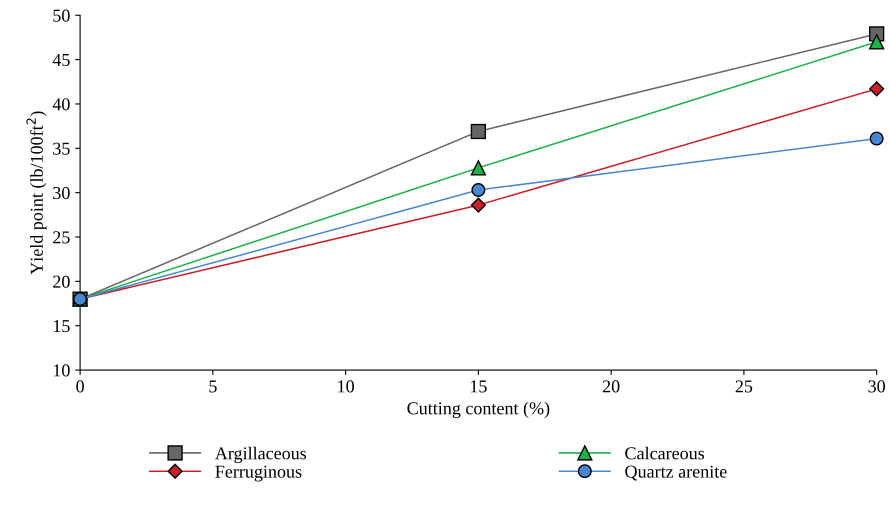 Image resolution: width=890 pixels, height=509 pixels. What do you see at coordinates (36, 193) in the screenshot?
I see `y-axis-title: Yield point (lb/100ft$^{2}$)` at bounding box center [36, 193].